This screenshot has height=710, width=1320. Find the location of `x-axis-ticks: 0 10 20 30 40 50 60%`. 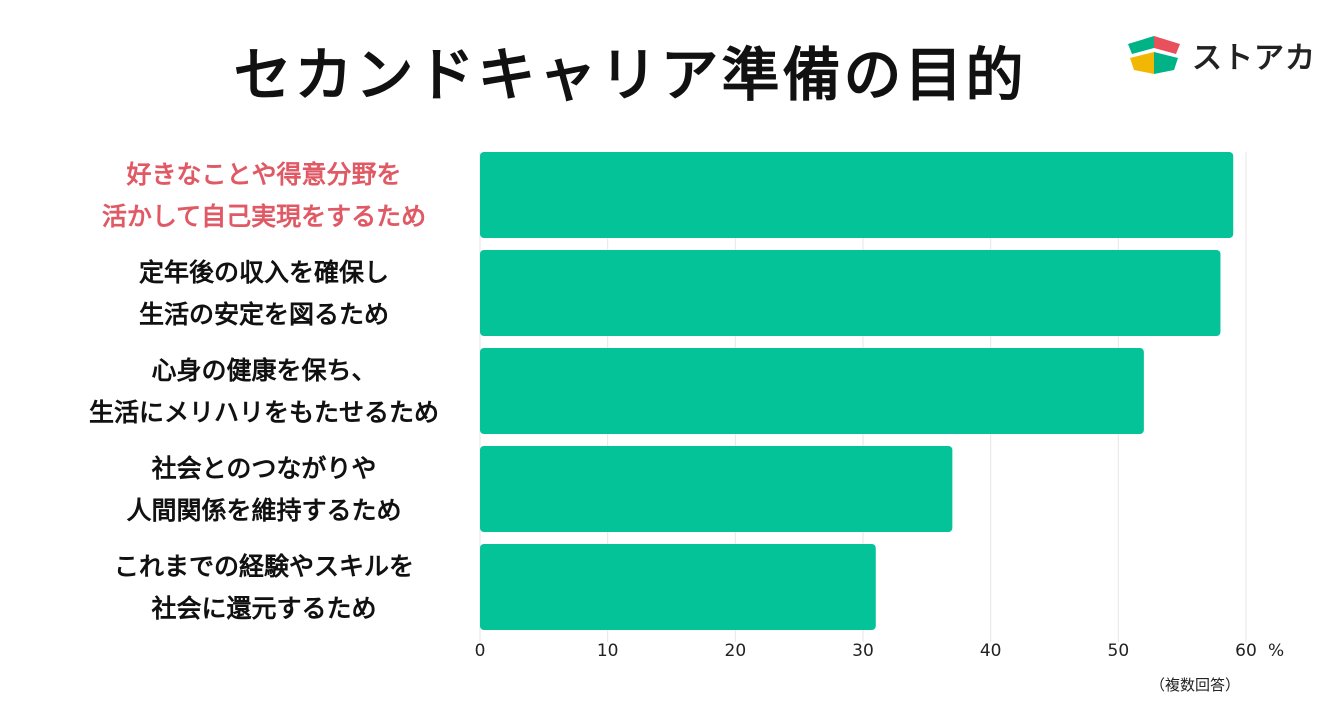

x-axis-ticks: 0 10 20 30 40 50 60% is located at coordinates (880, 651).